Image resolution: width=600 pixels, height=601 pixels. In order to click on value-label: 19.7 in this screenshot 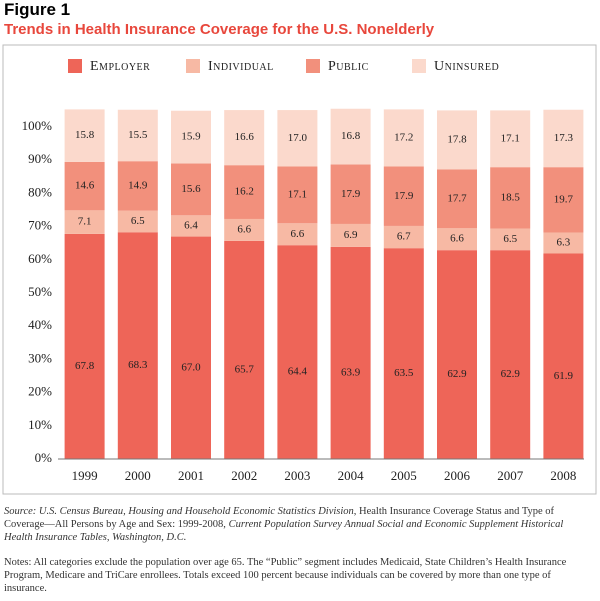, I will do `click(564, 199)`.